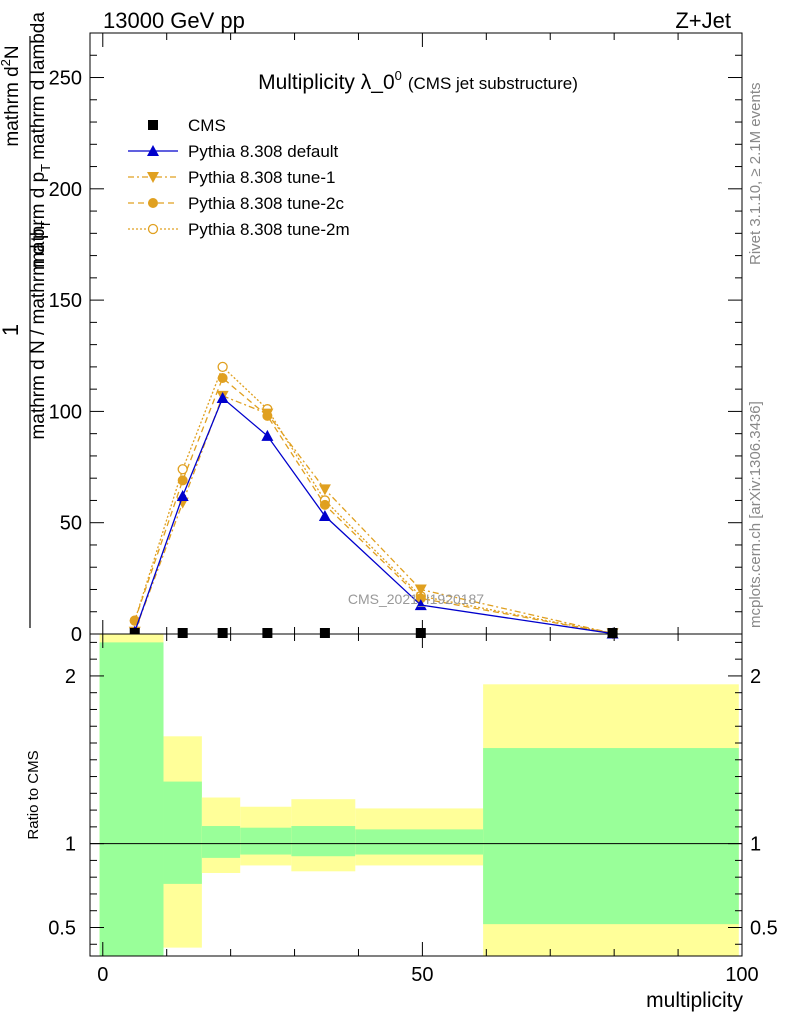  What do you see at coordinates (764, 928) in the screenshot?
I see `ratio-ytick-label-right: 0.5` at bounding box center [764, 928].